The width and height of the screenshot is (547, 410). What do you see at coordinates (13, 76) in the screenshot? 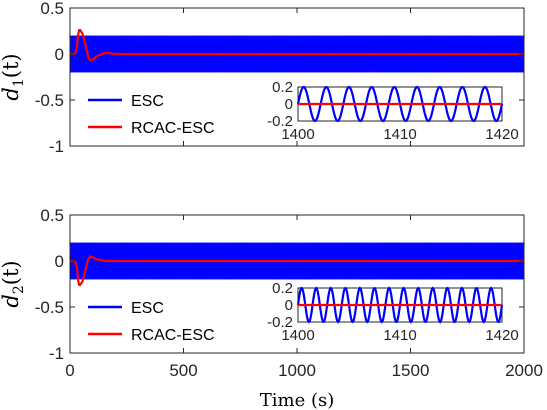
I see `y-axis-label: d1(t)` at bounding box center [13, 76].